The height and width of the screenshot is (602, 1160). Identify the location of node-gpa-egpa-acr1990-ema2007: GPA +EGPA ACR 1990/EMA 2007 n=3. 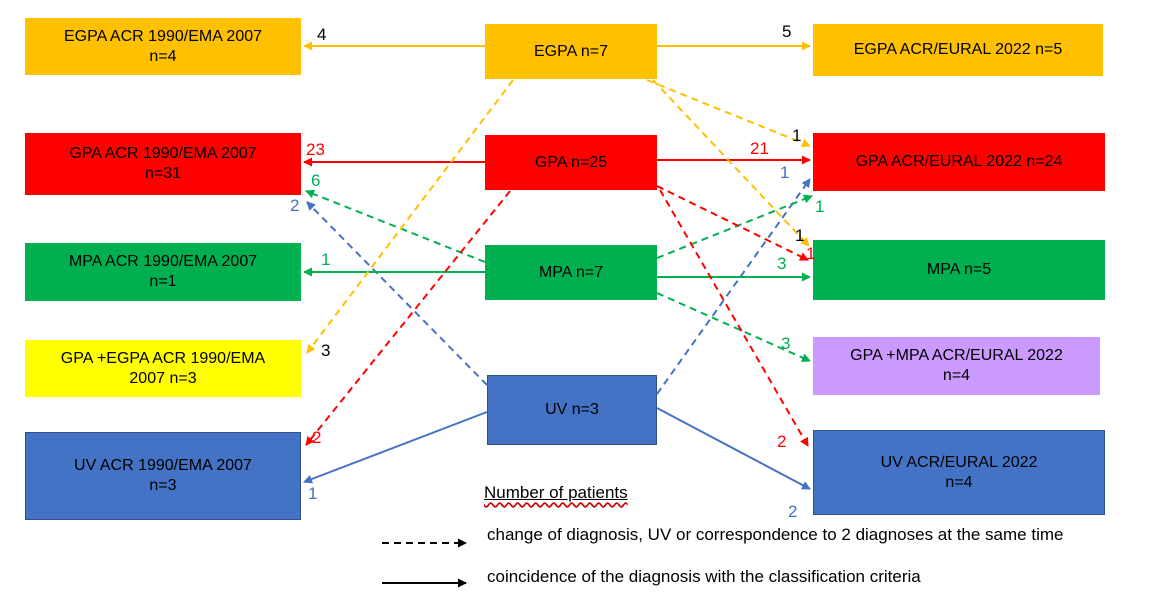
(163, 368).